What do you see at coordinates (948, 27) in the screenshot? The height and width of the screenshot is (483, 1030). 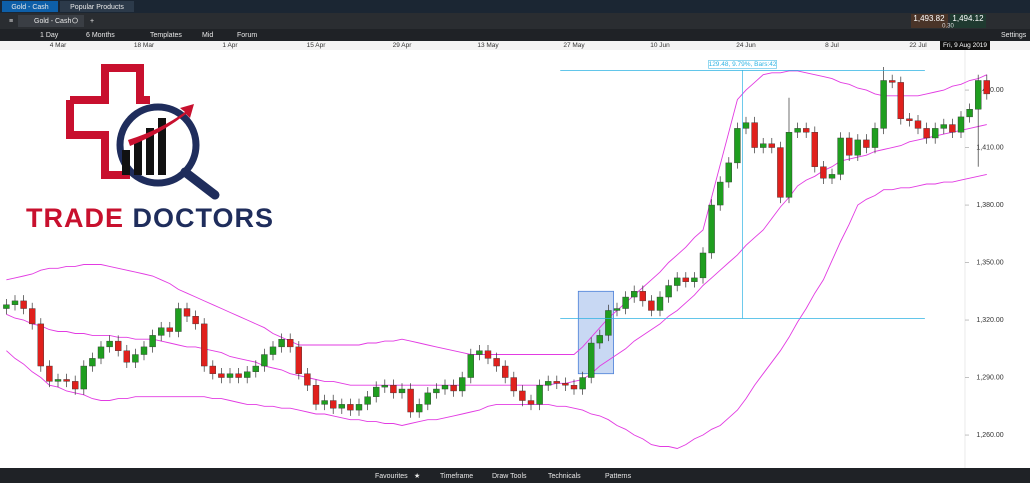 I see `spread: 0.30` at bounding box center [948, 27].